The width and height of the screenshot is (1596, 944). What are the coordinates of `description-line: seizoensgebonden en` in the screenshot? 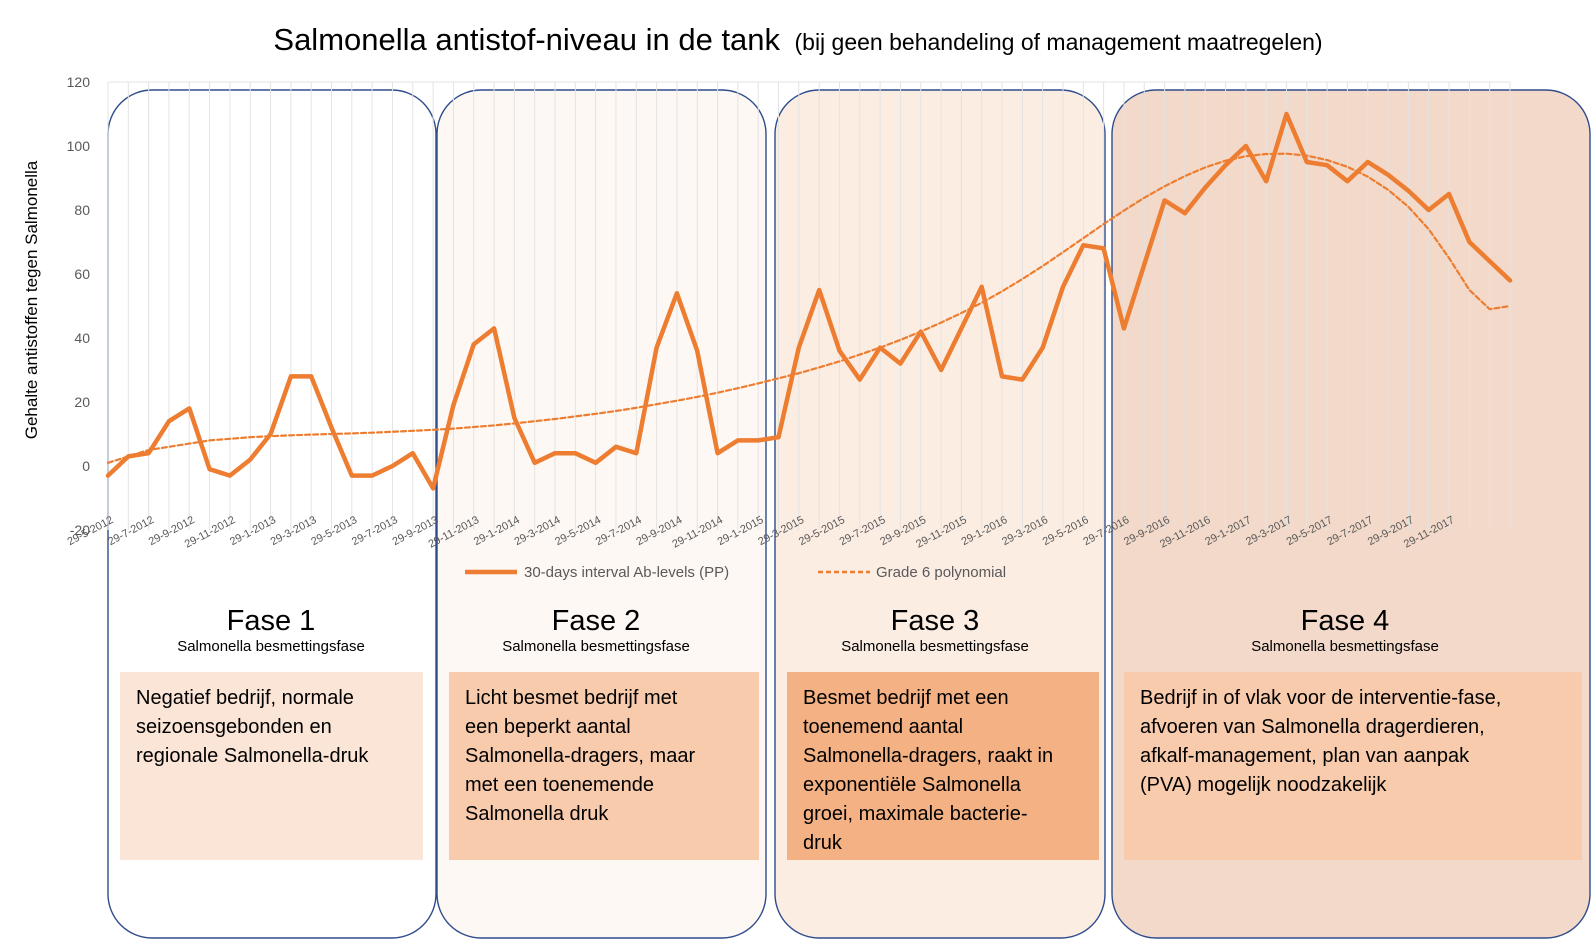 It's located at (234, 727).